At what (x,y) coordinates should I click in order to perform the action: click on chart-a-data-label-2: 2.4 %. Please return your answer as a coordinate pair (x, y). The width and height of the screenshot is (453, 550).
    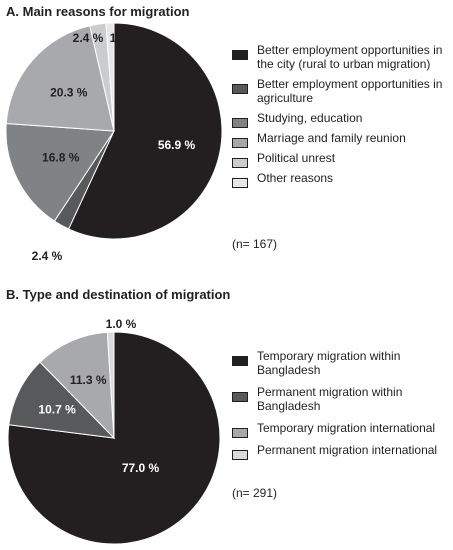
    Looking at the image, I should click on (47, 256).